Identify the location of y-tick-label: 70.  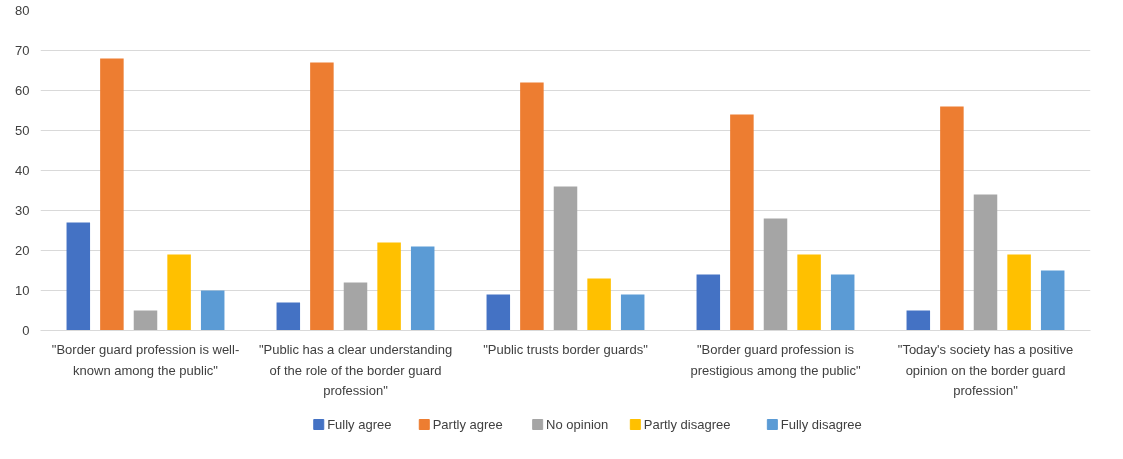
(22, 50).